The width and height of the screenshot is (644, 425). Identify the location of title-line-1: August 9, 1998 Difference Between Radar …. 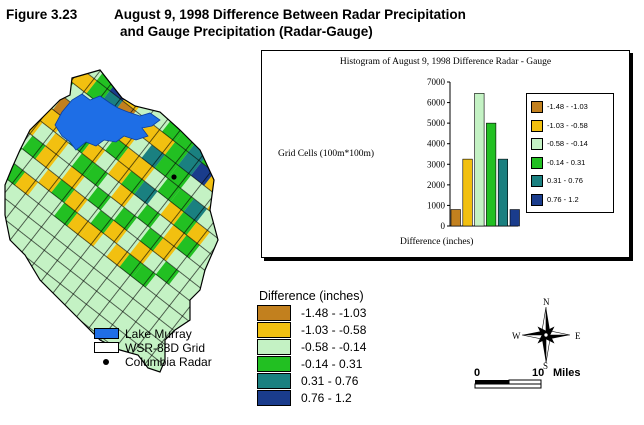
(290, 14).